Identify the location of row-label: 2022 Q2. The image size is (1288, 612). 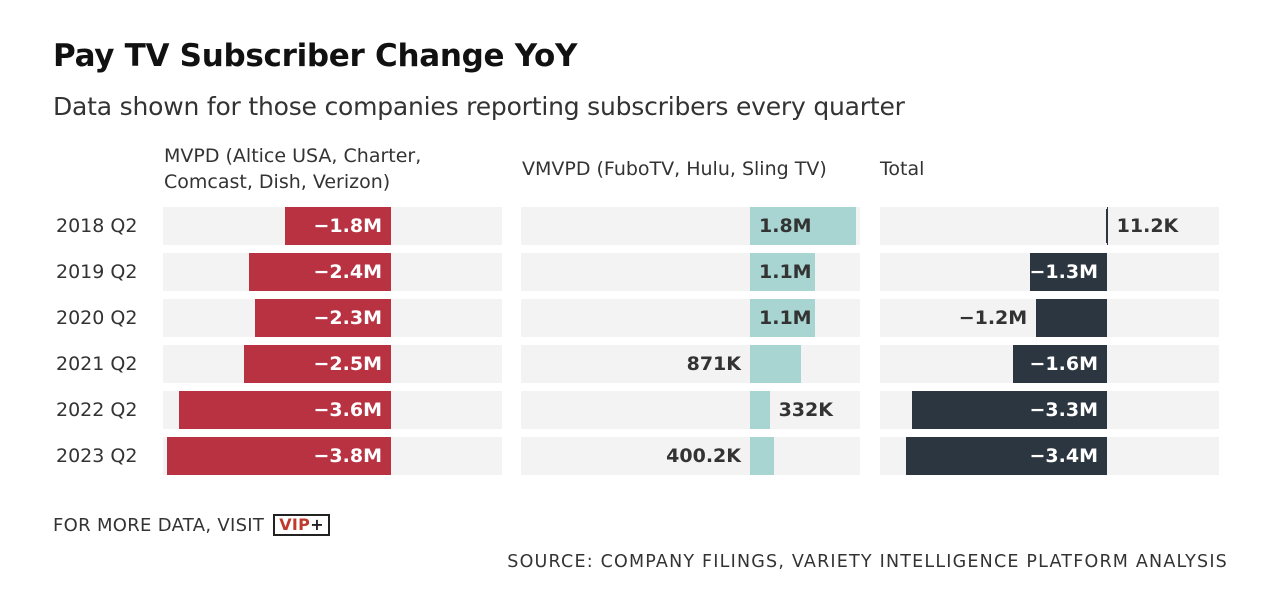
(97, 410).